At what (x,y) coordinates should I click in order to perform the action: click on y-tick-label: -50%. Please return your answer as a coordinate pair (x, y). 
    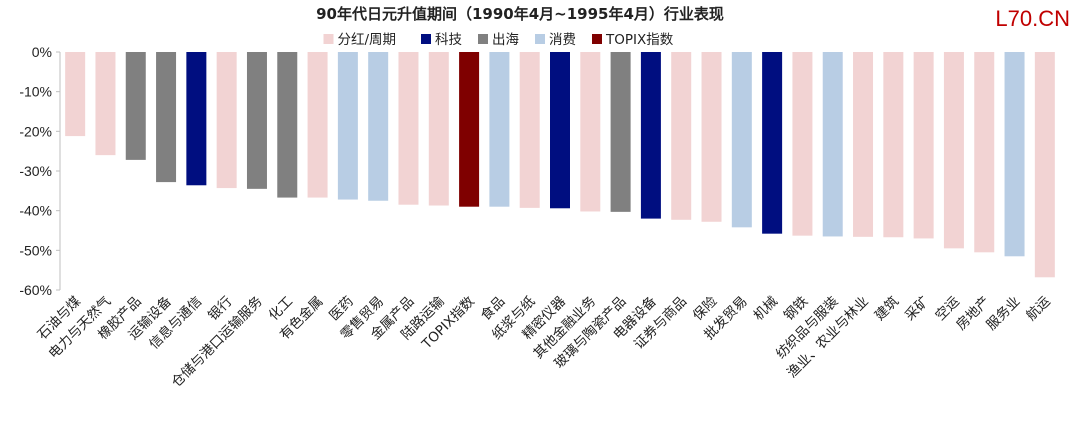
    Looking at the image, I should click on (35, 250).